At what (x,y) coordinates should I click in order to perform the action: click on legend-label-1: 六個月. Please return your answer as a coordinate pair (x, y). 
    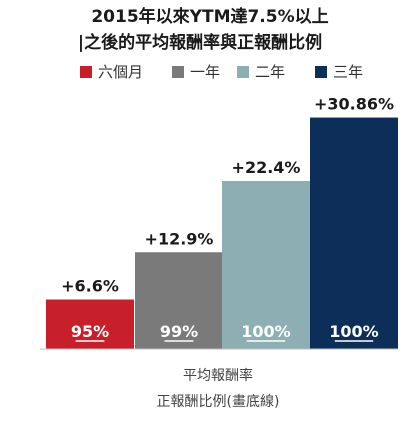
    Looking at the image, I should click on (120, 72).